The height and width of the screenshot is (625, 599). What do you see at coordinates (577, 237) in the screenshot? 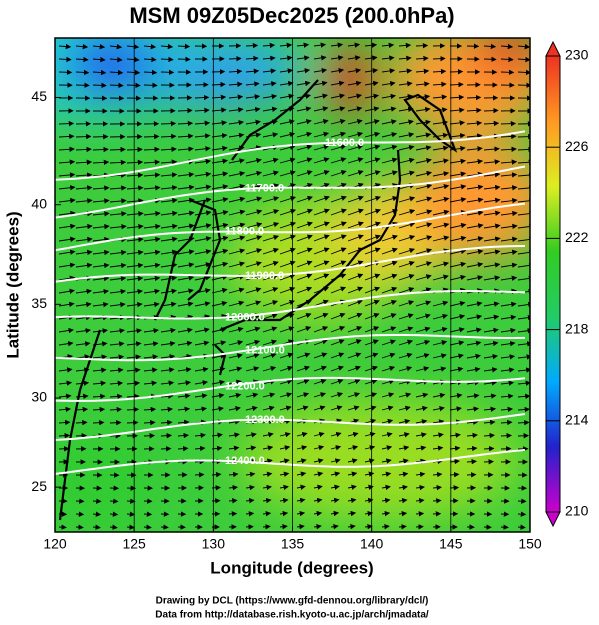
I see `colorbar-tick-label: 222` at bounding box center [577, 237].